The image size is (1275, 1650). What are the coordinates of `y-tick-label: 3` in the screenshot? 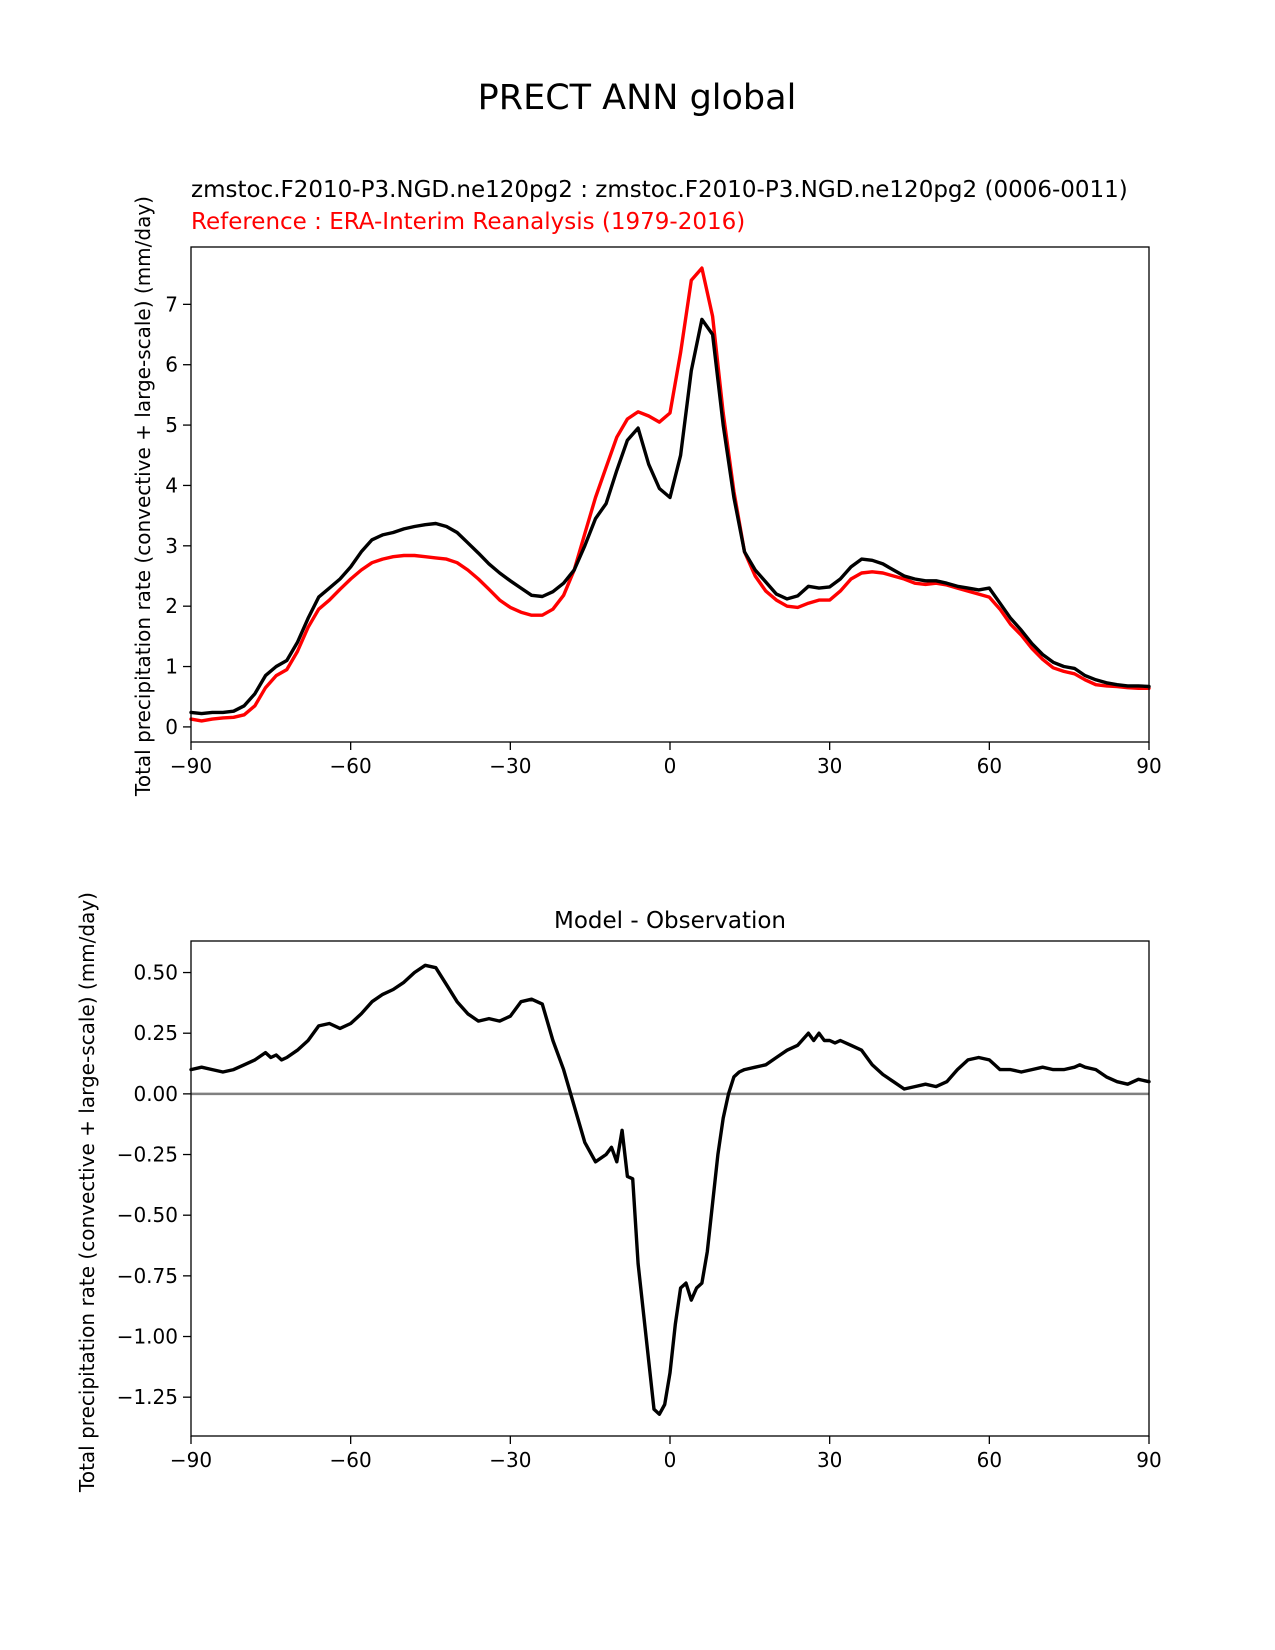 It's located at (171, 546).